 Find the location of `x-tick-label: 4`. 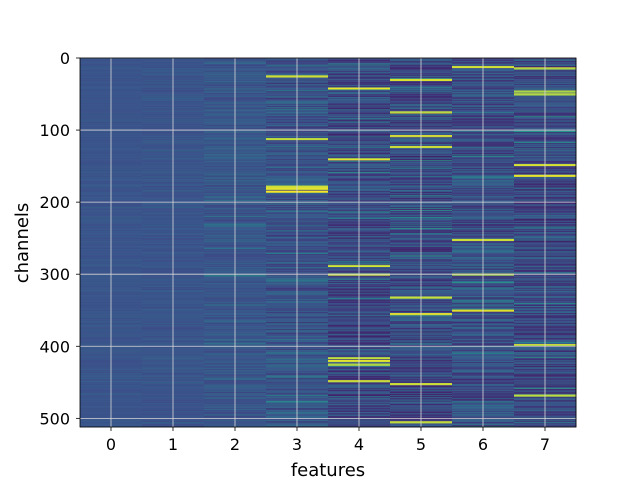

x-tick-label: 4 is located at coordinates (359, 444).